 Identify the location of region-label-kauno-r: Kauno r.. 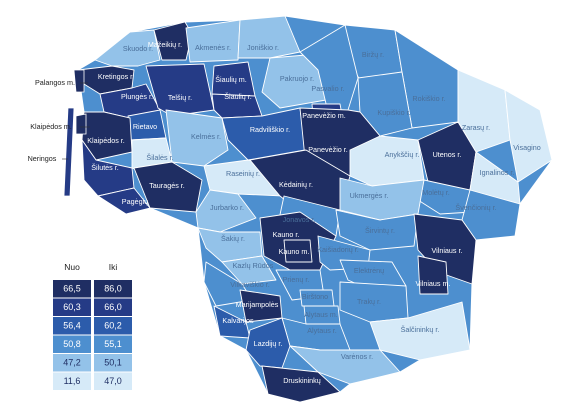
(286, 234).